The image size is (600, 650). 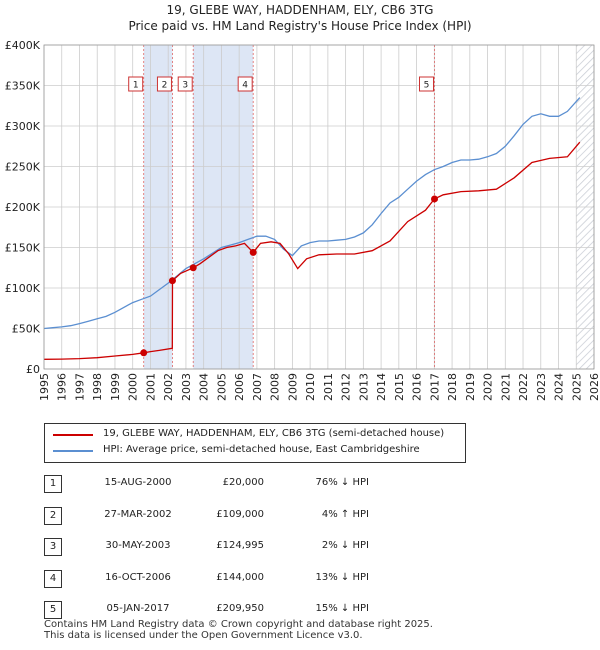 What do you see at coordinates (204, 387) in the screenshot?
I see `x-tick-label: 2004` at bounding box center [204, 387].